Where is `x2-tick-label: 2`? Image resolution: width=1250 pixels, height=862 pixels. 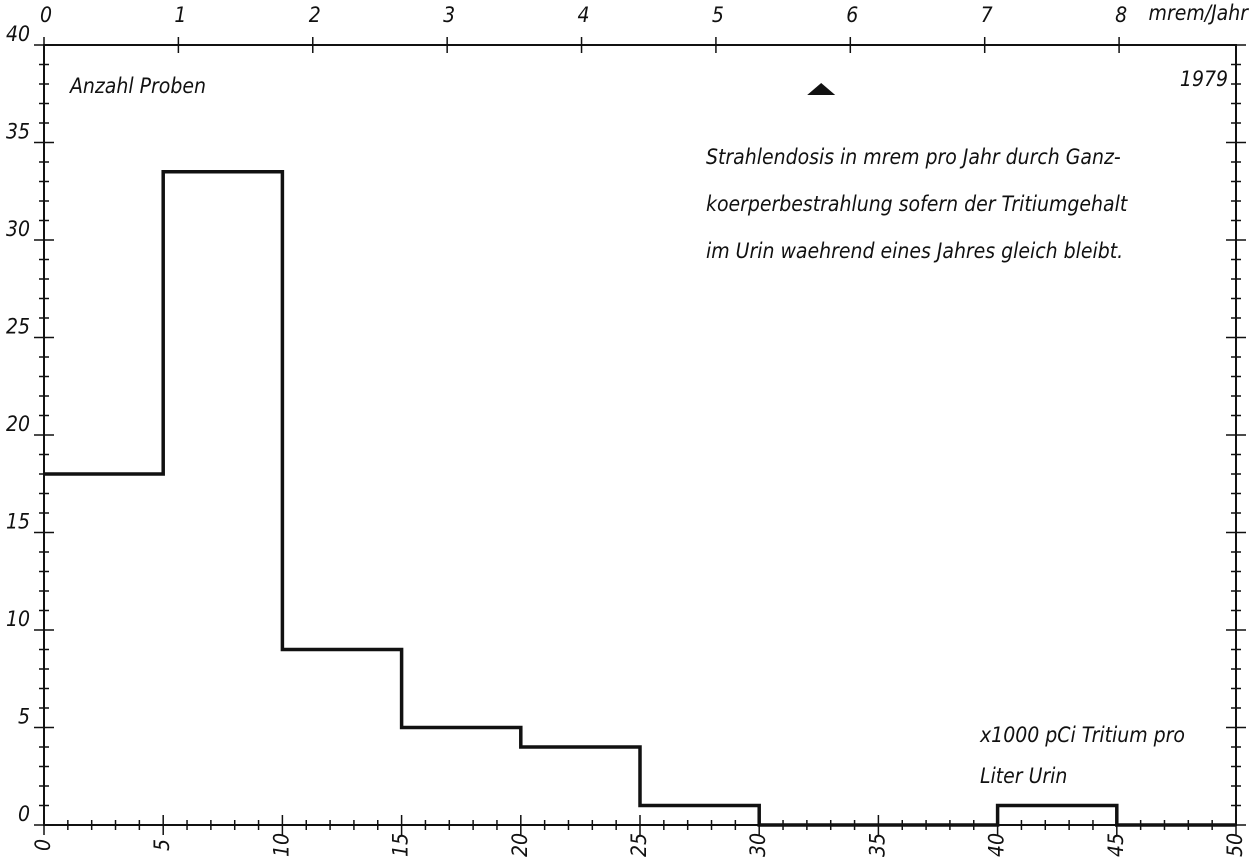
x2-tick-label: 2 is located at coordinates (315, 15).